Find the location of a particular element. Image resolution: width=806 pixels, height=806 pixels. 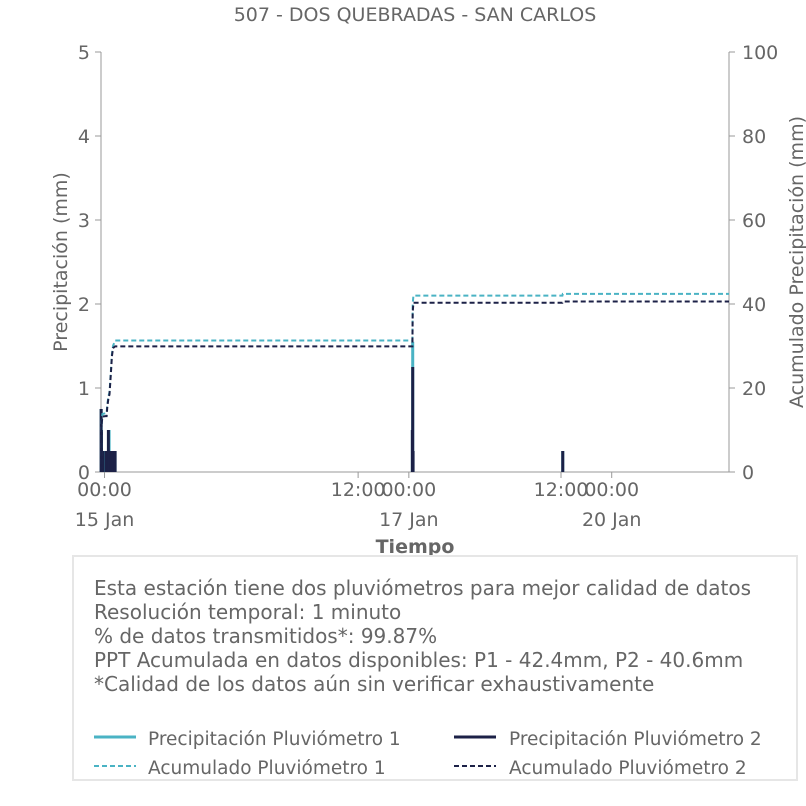

x-tick-sublabel: 20 Jan is located at coordinates (612, 520).